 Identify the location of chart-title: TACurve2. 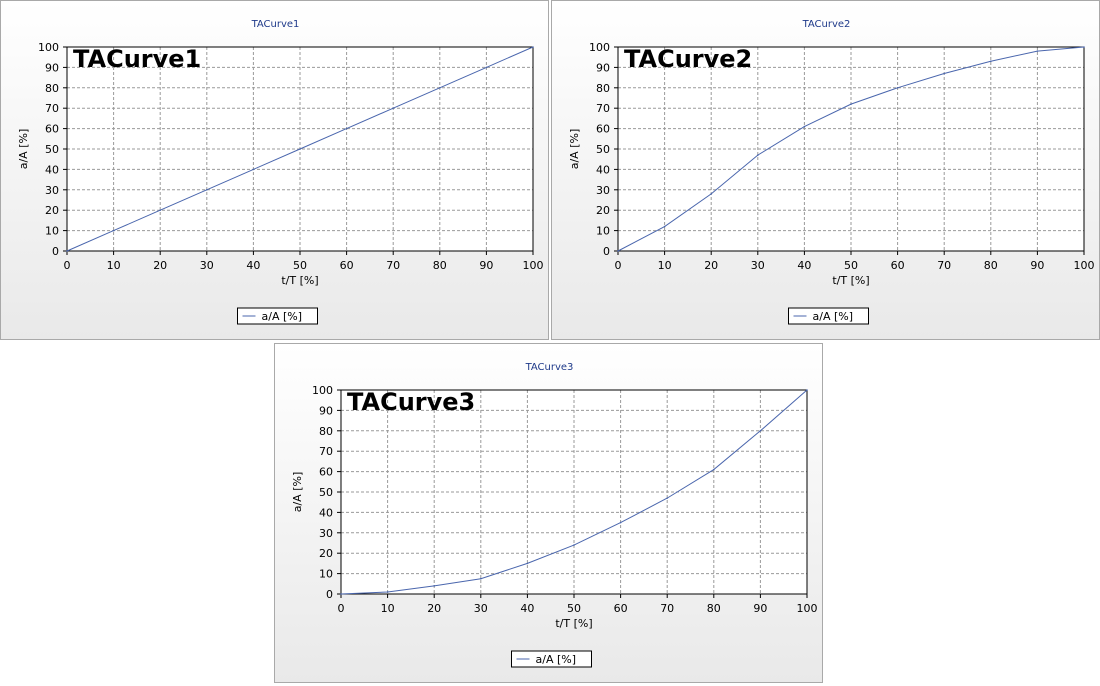
(826, 24).